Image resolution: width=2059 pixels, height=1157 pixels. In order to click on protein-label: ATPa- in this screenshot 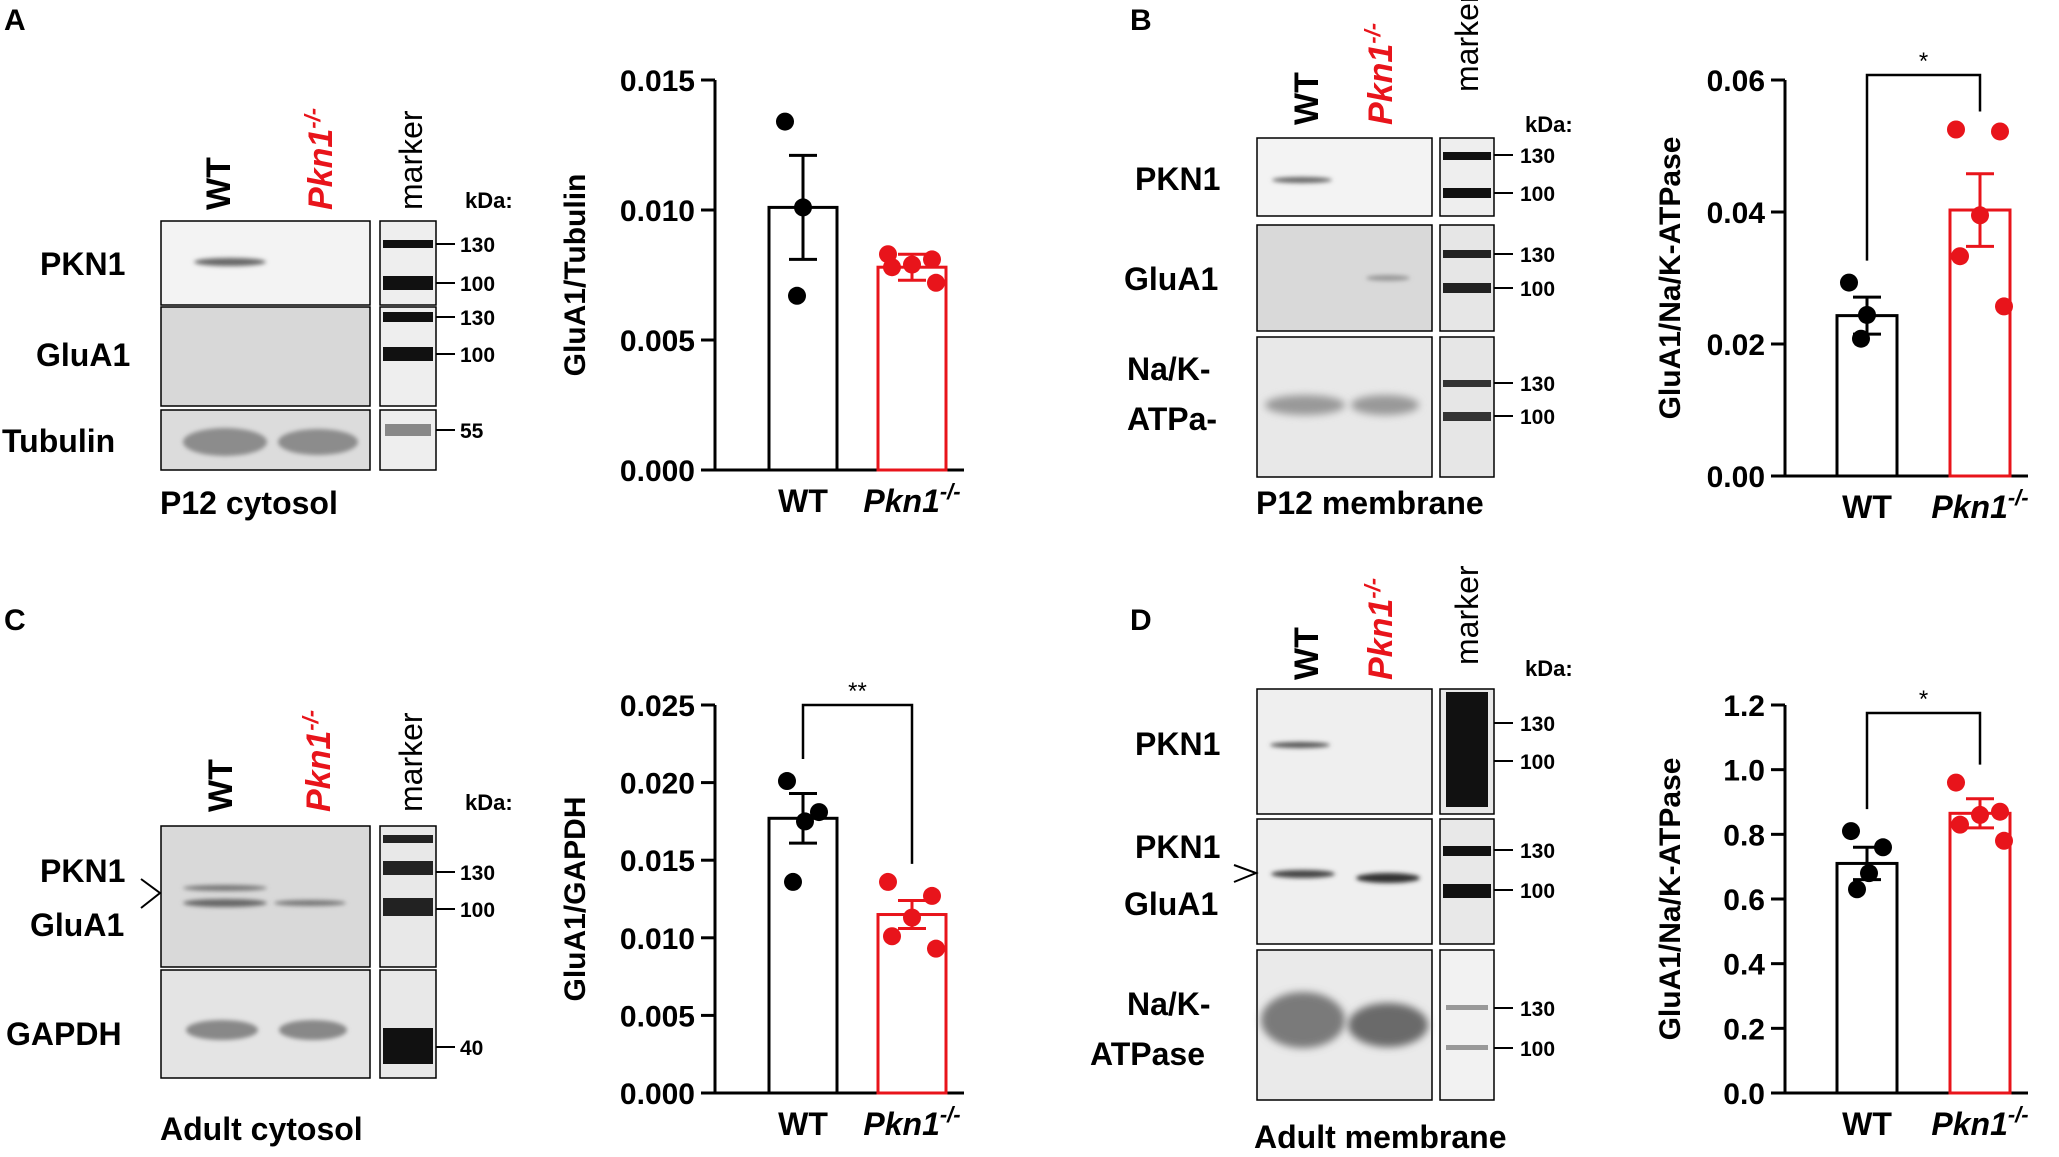, I will do `click(1172, 419)`.